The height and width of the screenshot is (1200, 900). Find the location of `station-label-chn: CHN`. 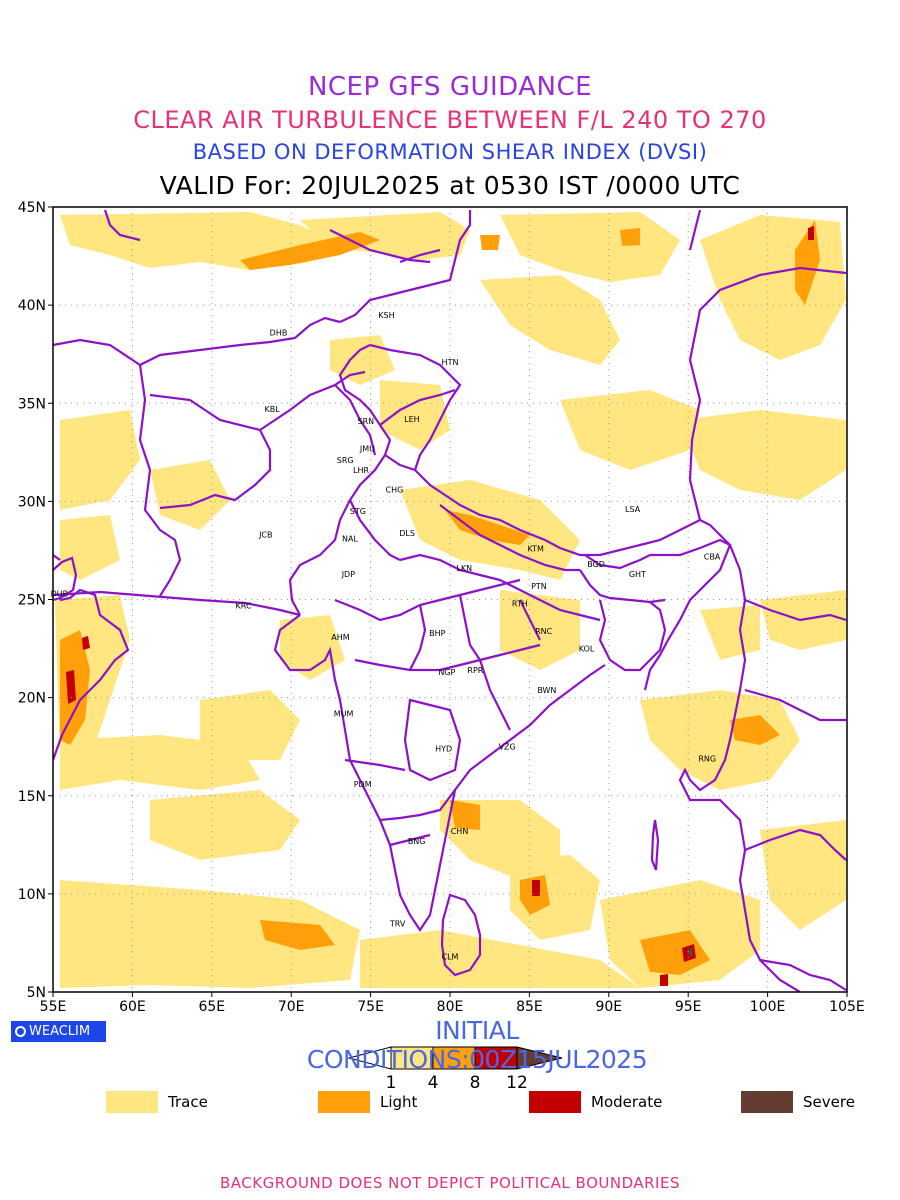

station-label-chn: CHN is located at coordinates (460, 831).